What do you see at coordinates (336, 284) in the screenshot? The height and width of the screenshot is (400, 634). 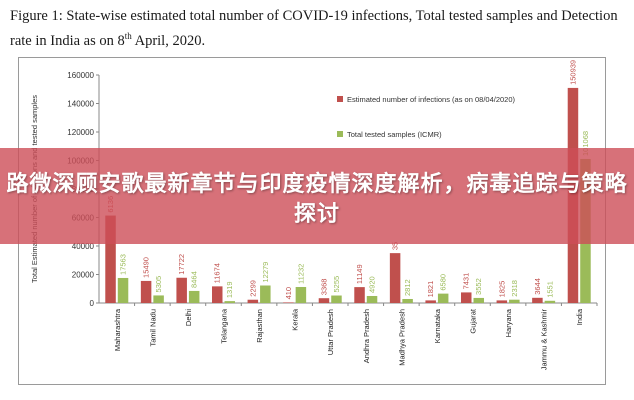 I see `data-label: 5255` at bounding box center [336, 284].